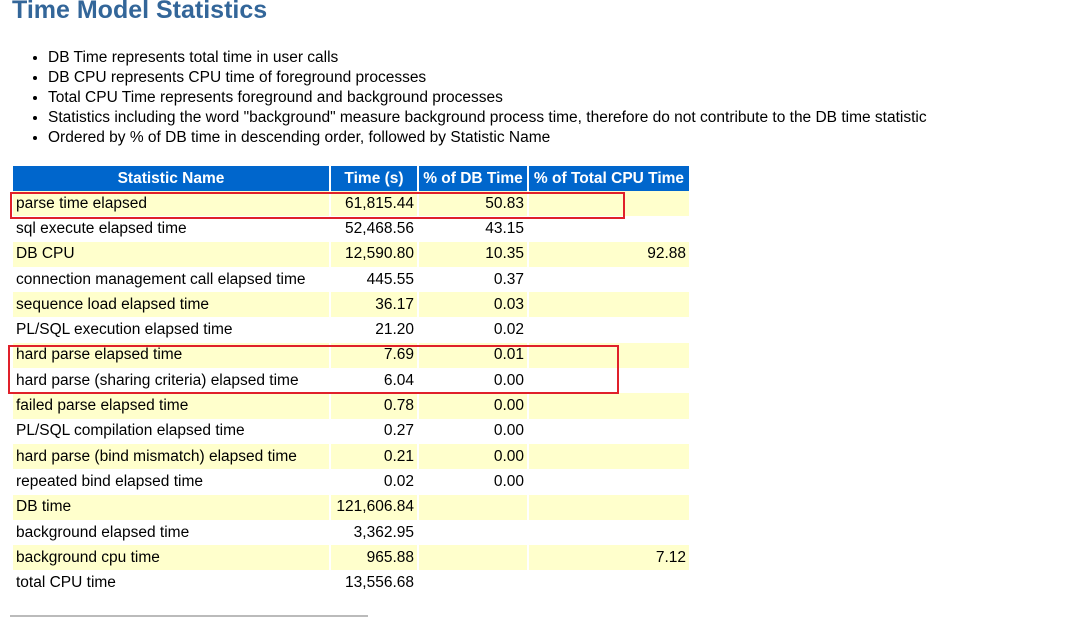 The image size is (1080, 618). Describe the element at coordinates (374, 178) in the screenshot. I see `col-time: Time (s)` at that location.